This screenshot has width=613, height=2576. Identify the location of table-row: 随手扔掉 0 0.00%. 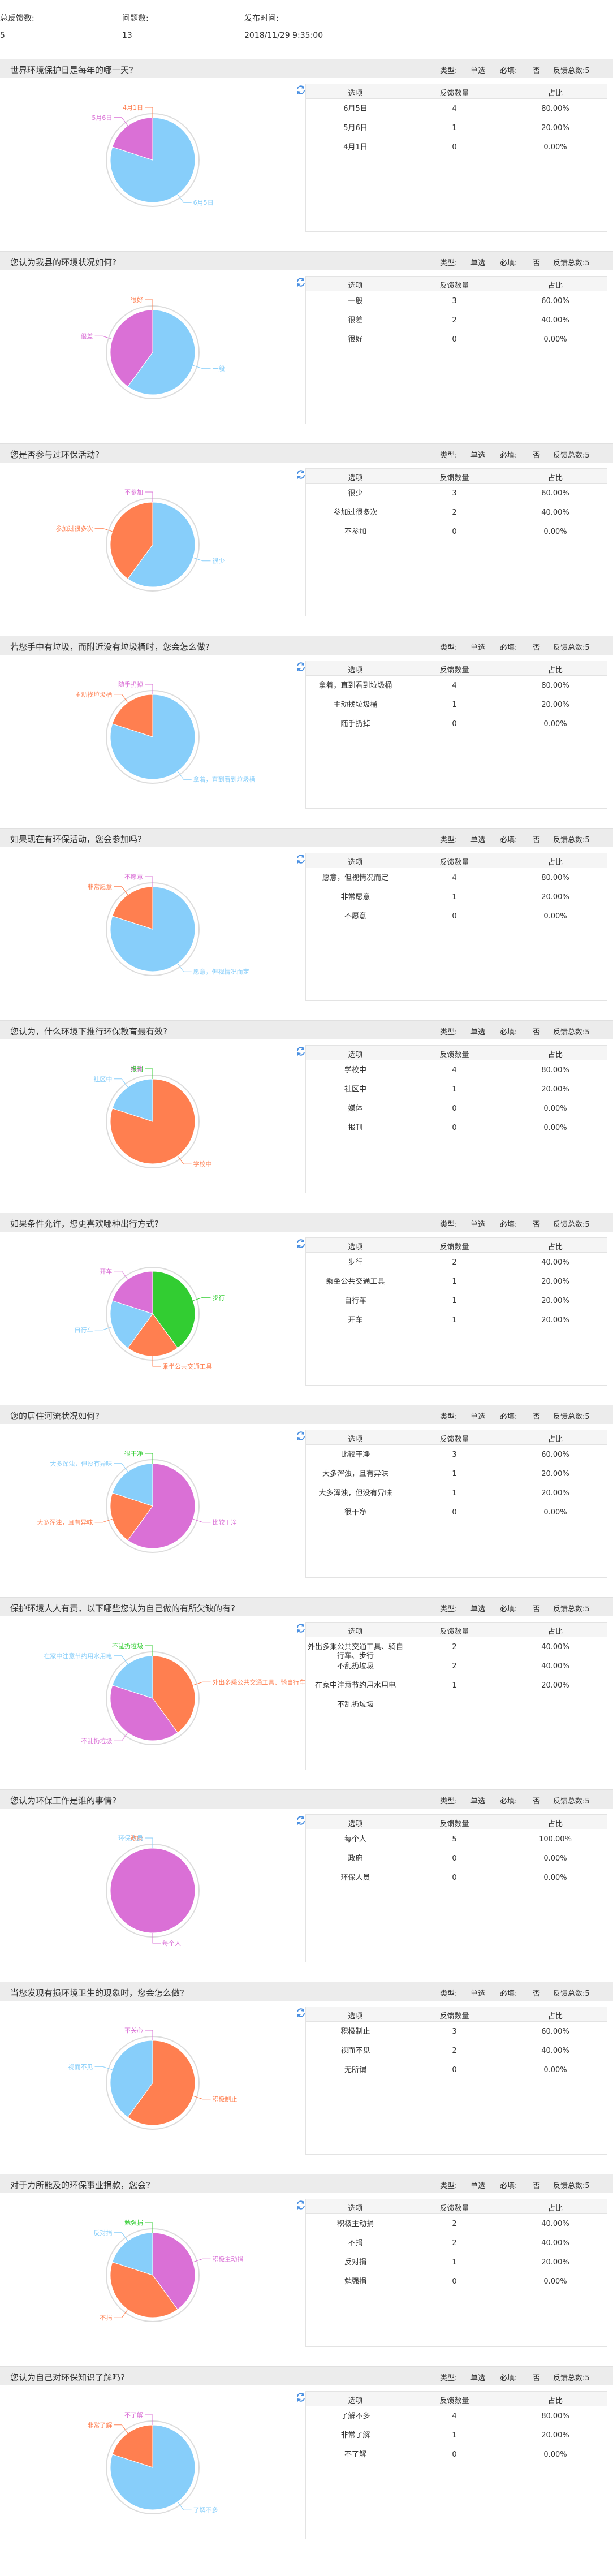
(456, 727).